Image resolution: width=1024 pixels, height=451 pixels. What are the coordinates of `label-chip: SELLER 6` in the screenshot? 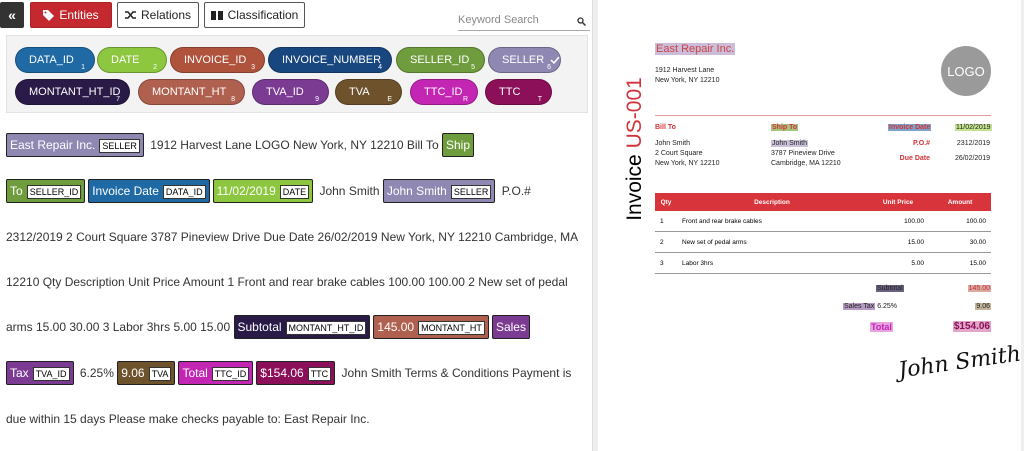 It's located at (524, 60).